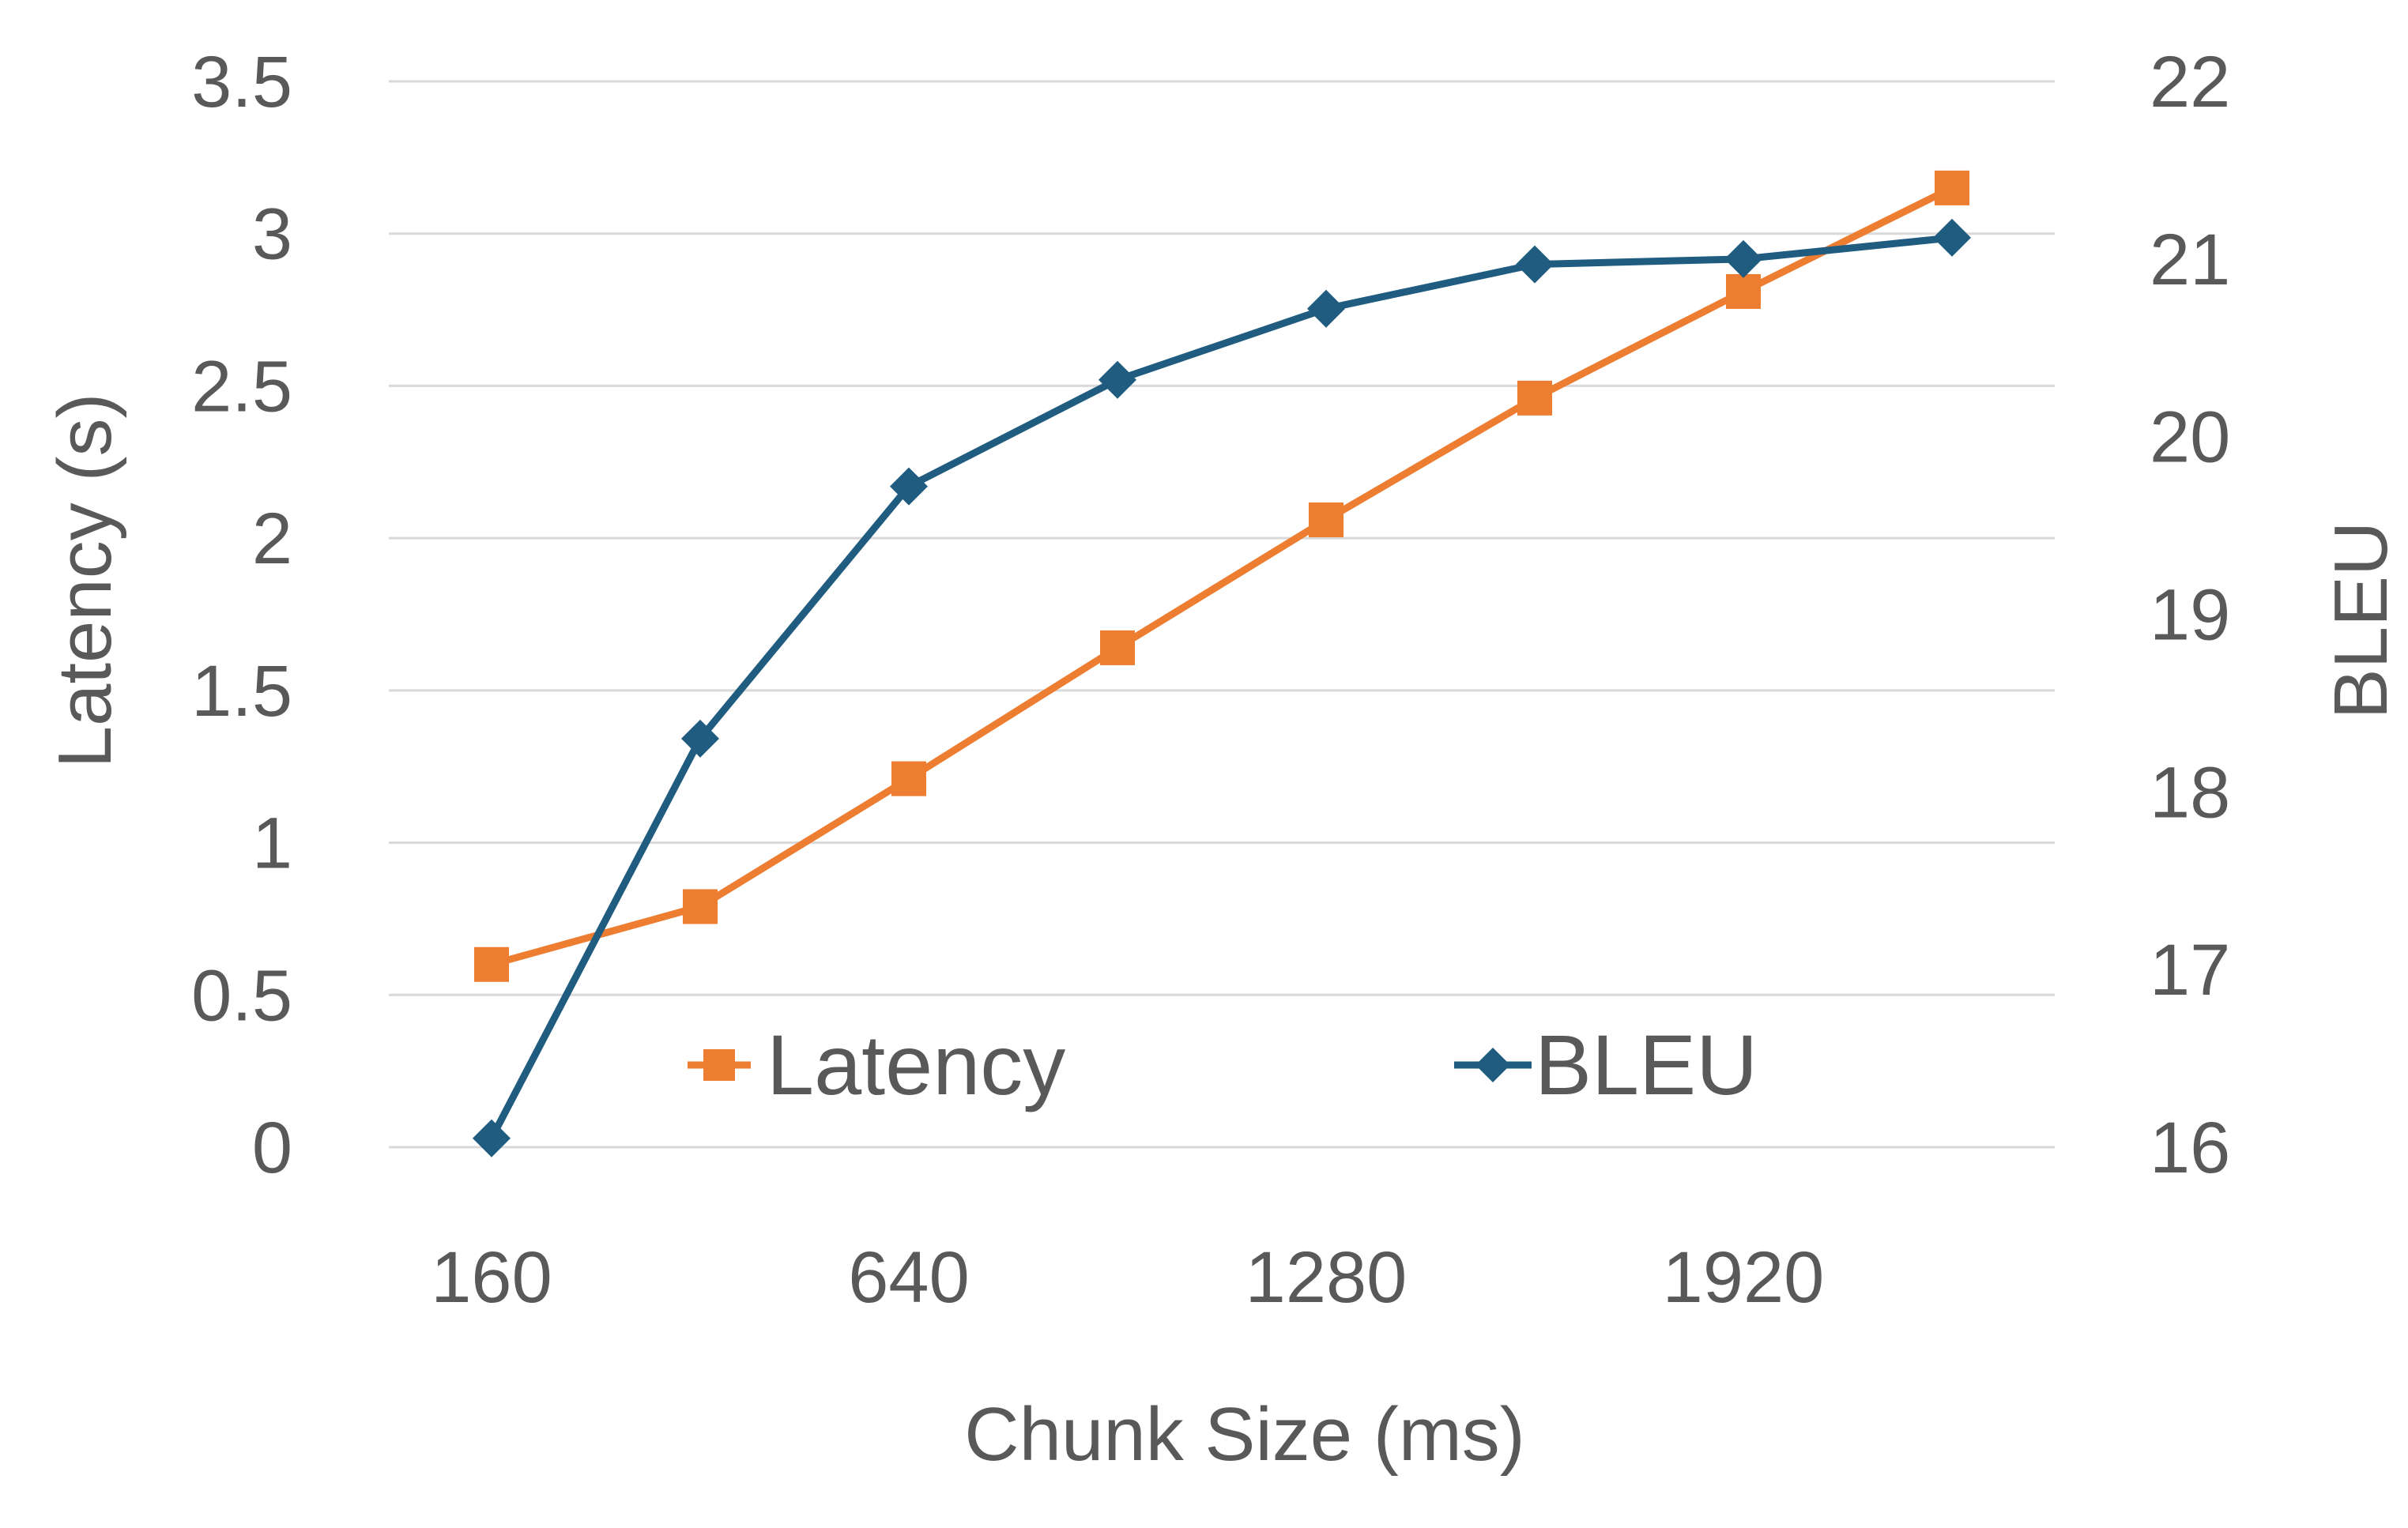 This screenshot has width=2408, height=1528. Describe the element at coordinates (2190, 1148) in the screenshot. I see `y2-tick-label: 16` at that location.